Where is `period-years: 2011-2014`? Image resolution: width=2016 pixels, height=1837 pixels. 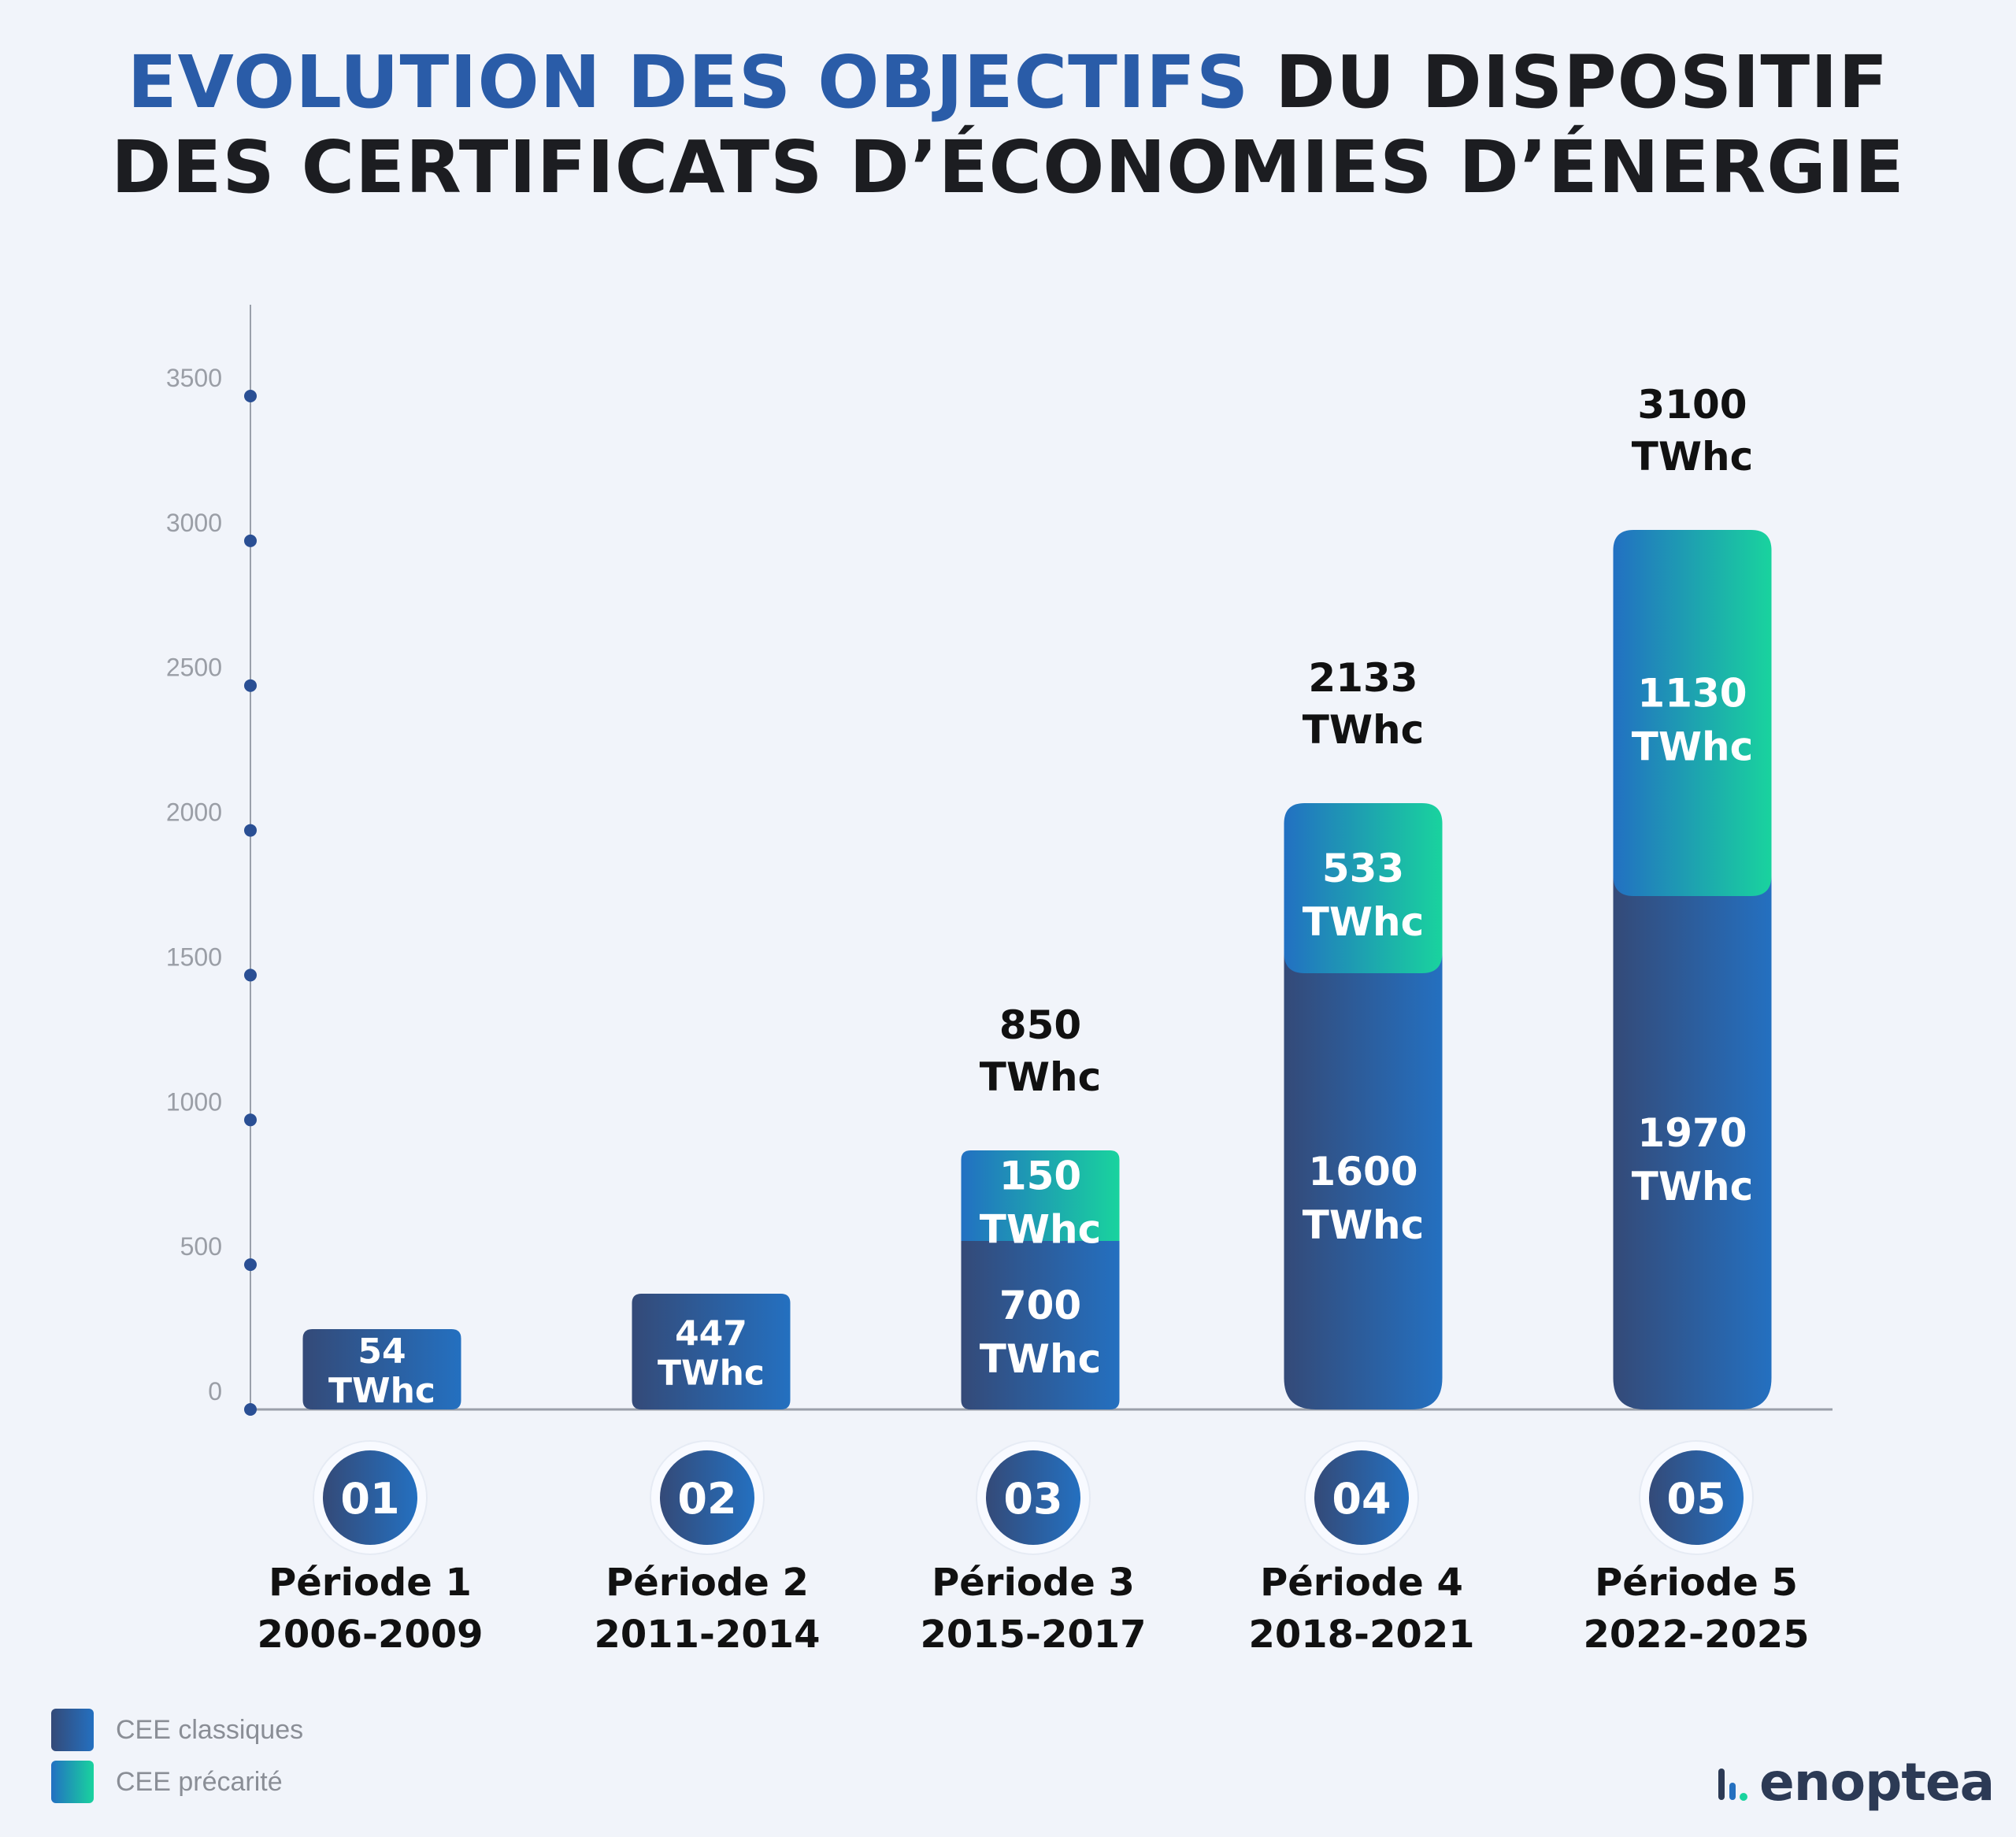
period-years: 2011-2014 is located at coordinates (707, 1635).